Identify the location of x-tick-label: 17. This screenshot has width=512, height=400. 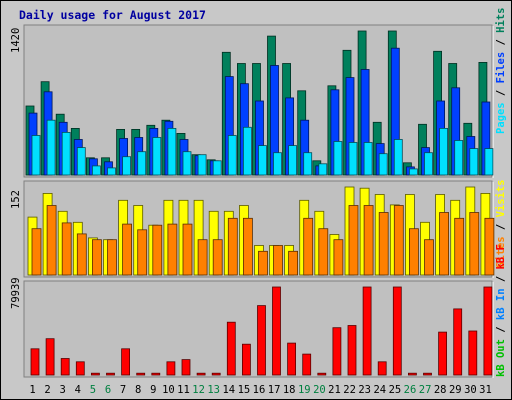
(274, 390).